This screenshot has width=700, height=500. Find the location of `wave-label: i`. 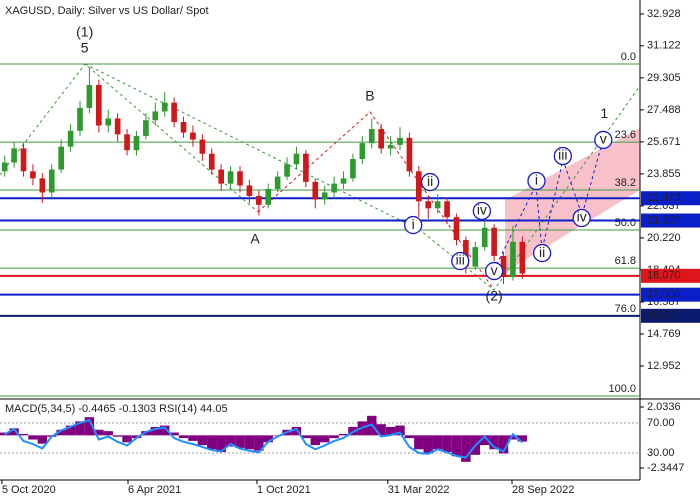

wave-label: i is located at coordinates (413, 224).